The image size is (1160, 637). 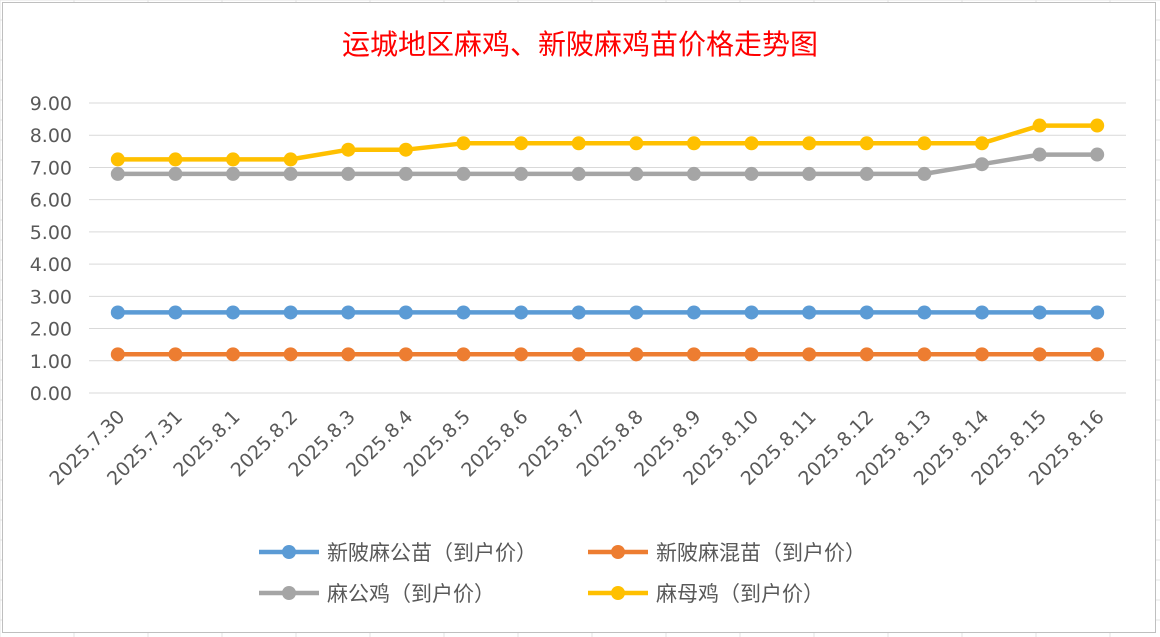 I want to click on legend-label: 麻母鸡（到户价）, so click(x=740, y=594).